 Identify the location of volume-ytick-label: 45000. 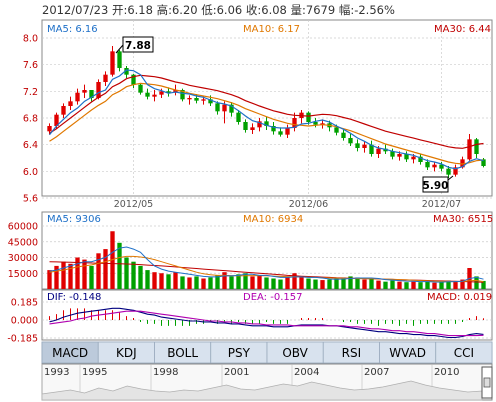
(23, 242).